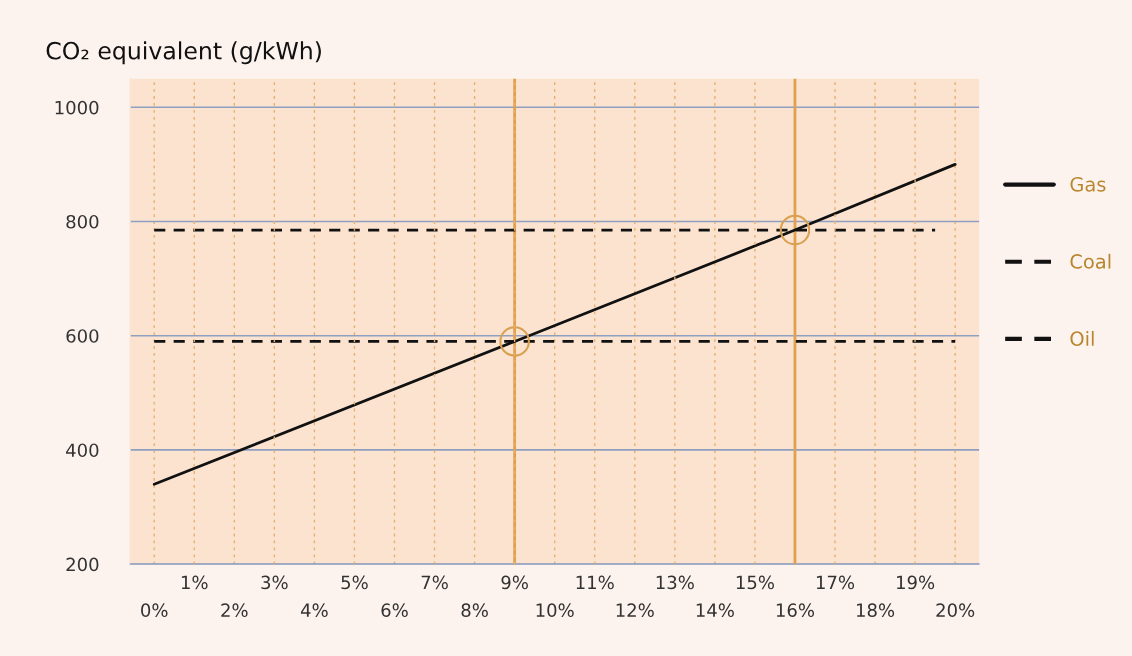 The image size is (1132, 656). What do you see at coordinates (514, 582) in the screenshot?
I see `x2-tick-label: 9%` at bounding box center [514, 582].